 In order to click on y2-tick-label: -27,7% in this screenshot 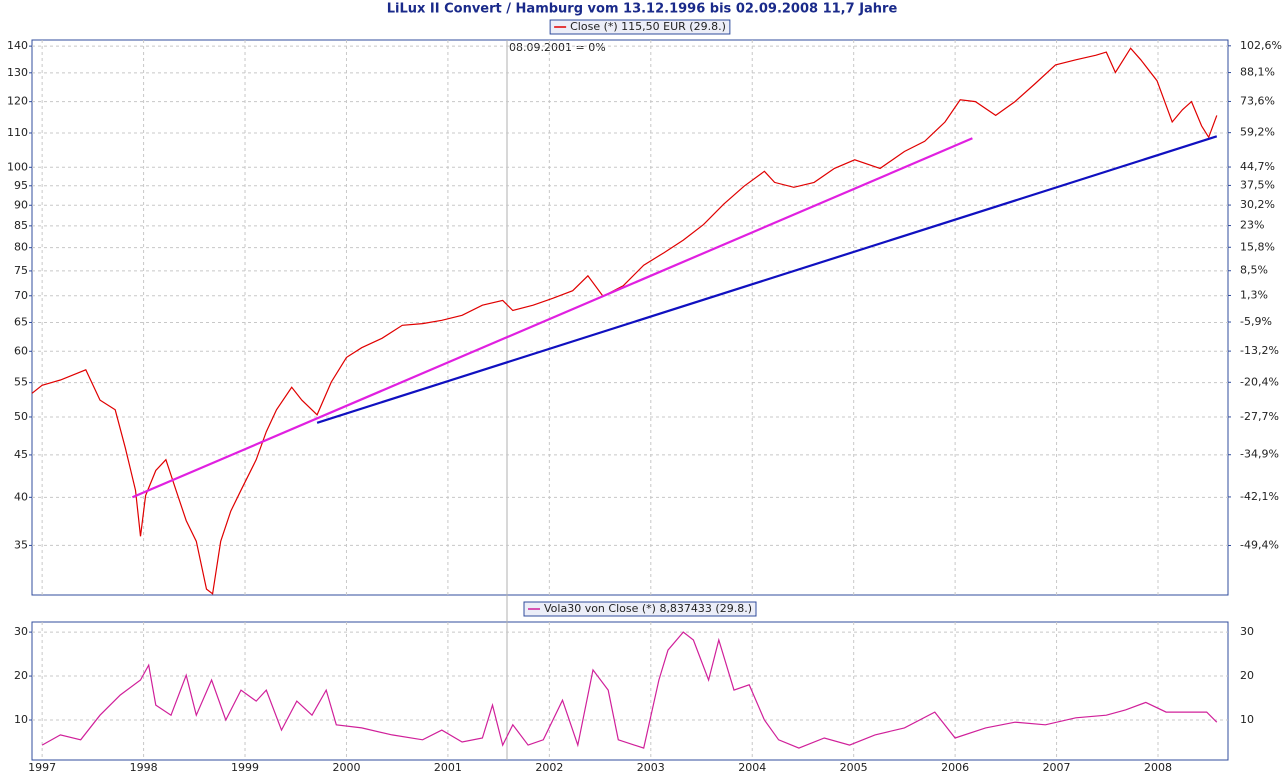, I will do `click(1259, 416)`.